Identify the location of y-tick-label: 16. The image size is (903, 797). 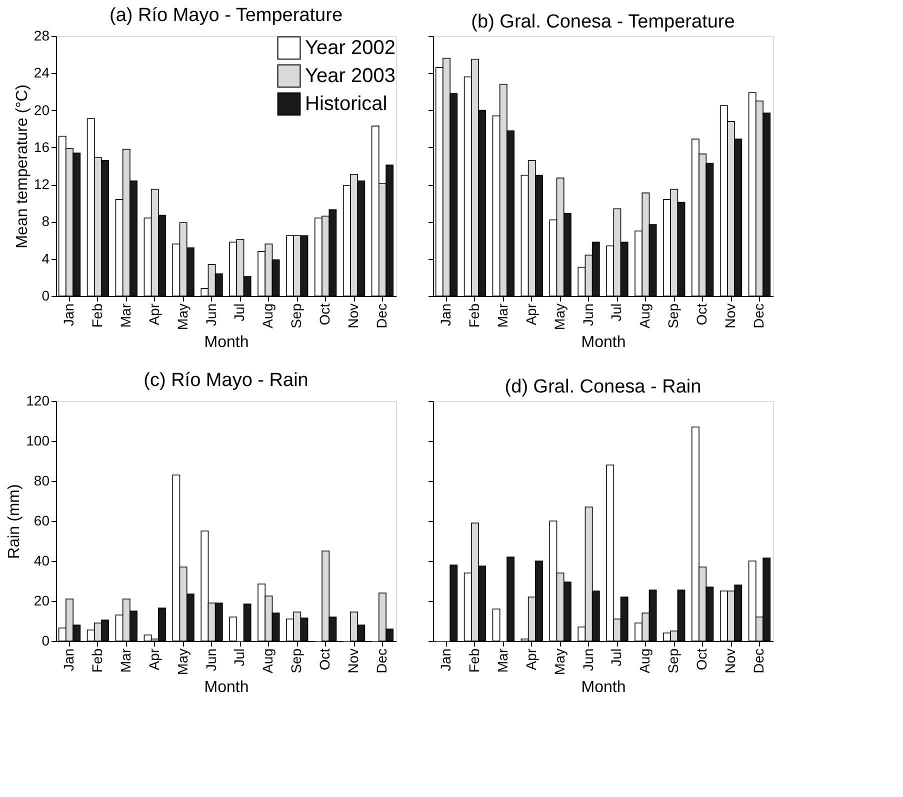
(42, 146).